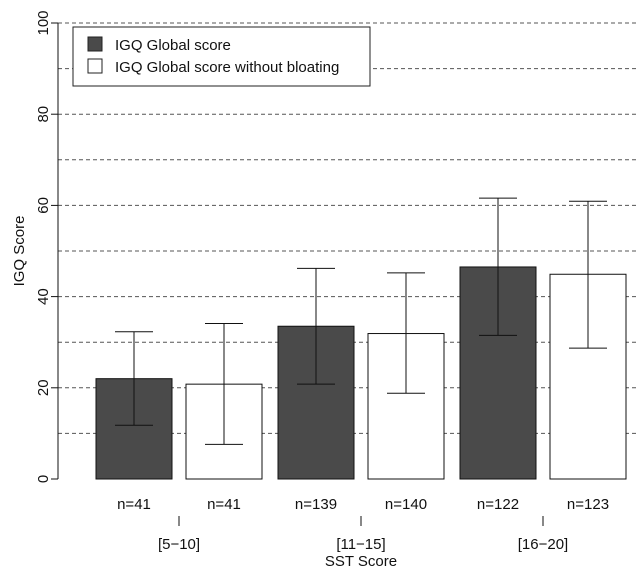 This screenshot has height=570, width=639. What do you see at coordinates (179, 544) in the screenshot?
I see `group-label: [5−10]` at bounding box center [179, 544].